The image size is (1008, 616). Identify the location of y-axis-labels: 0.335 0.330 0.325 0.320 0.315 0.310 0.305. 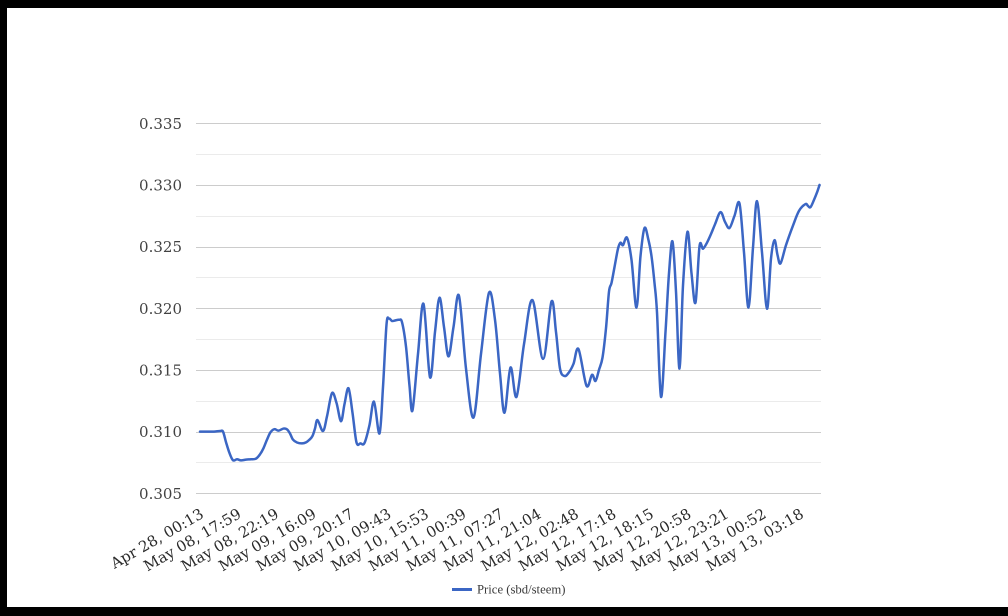
(160, 309).